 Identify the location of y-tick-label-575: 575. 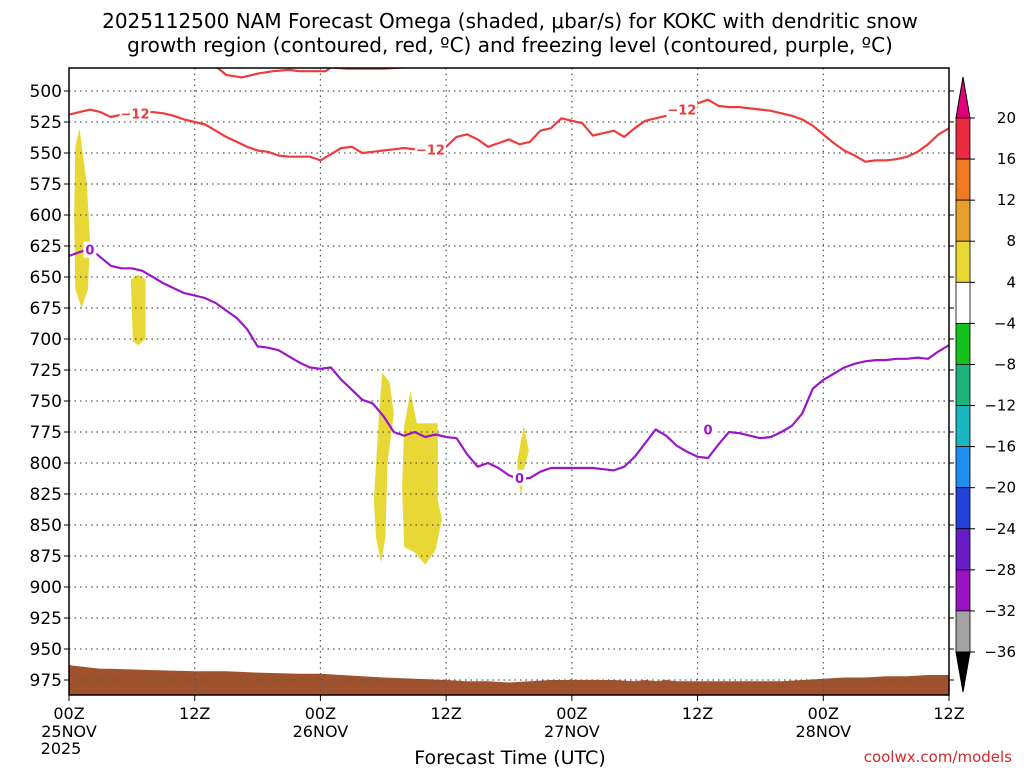
(46, 185).